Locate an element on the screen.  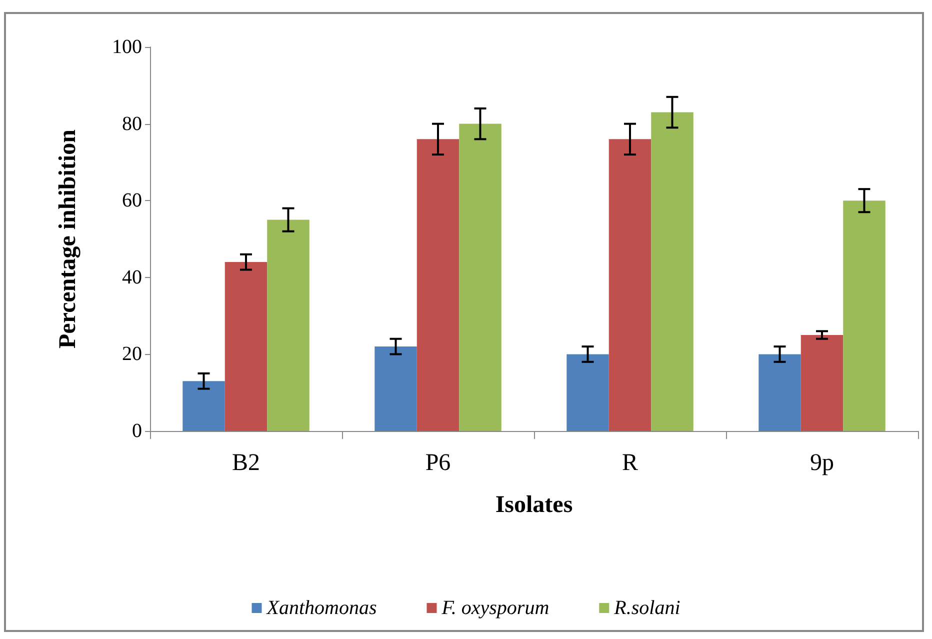
y-tick-label: 100 is located at coordinates (127, 47).